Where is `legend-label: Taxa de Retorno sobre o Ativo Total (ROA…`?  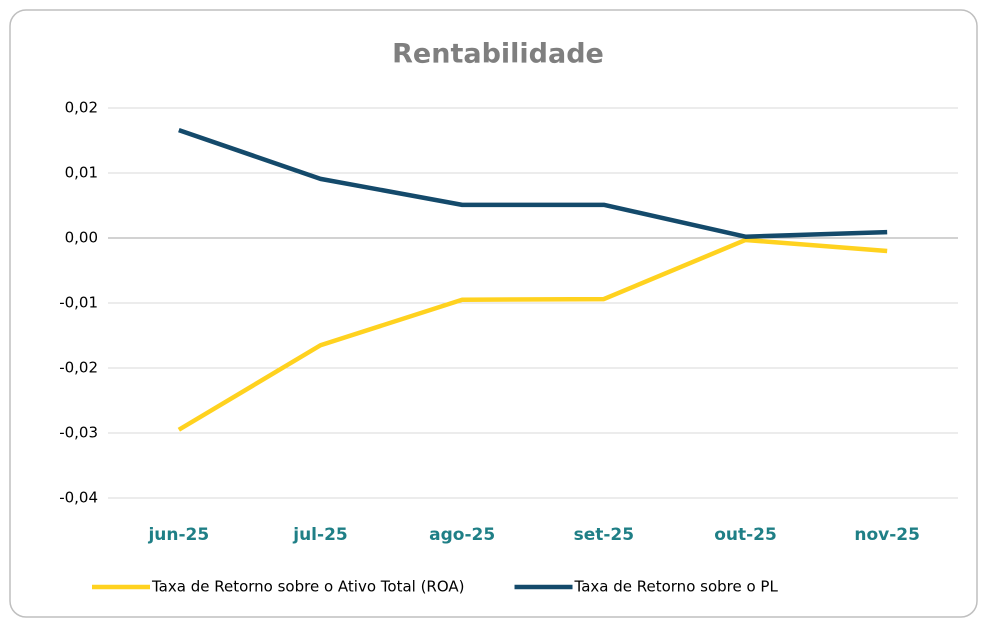 legend-label: Taxa de Retorno sobre o Ativo Total (ROA… is located at coordinates (308, 587).